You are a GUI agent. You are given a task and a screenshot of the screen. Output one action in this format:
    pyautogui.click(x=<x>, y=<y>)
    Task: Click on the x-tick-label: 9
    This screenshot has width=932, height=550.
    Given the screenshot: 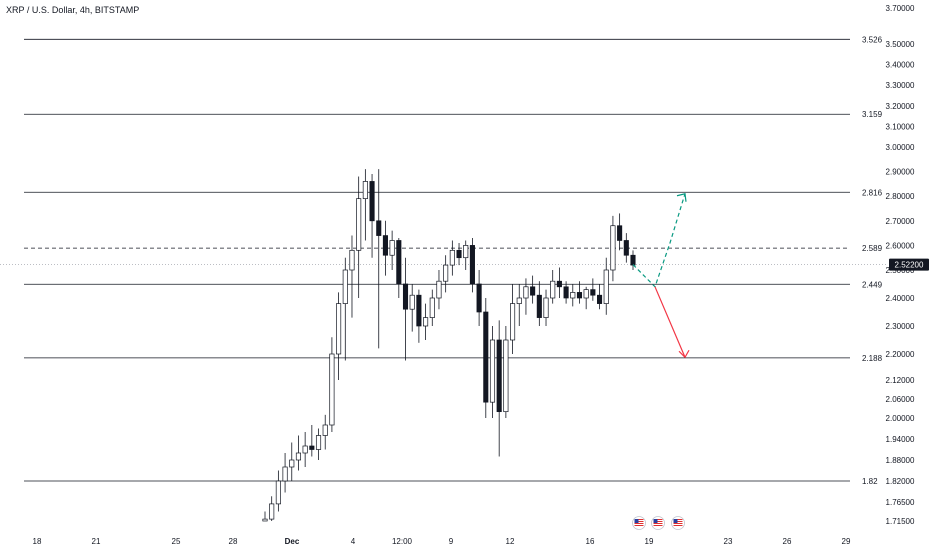 What is the action you would take?
    pyautogui.click(x=451, y=541)
    